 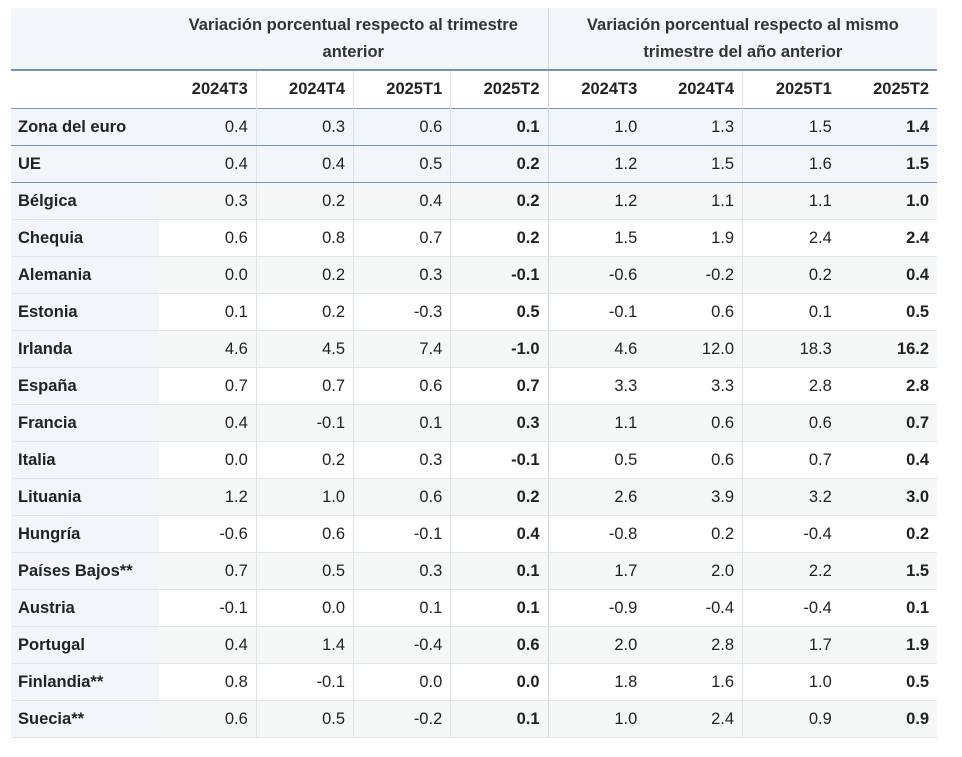 What do you see at coordinates (208, 89) in the screenshot?
I see `quarter-header: 2024T3` at bounding box center [208, 89].